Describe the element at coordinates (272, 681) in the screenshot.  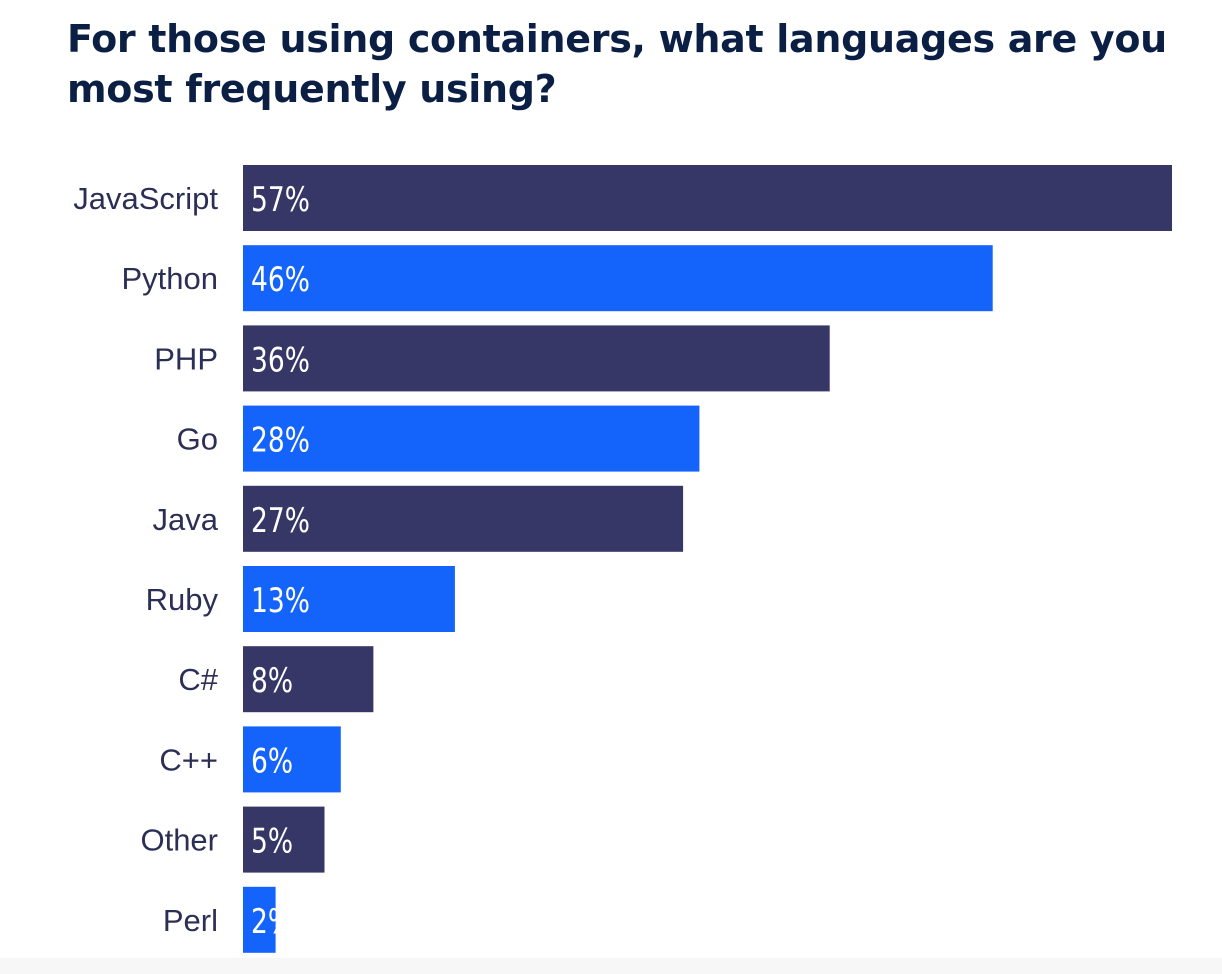
I see `value-label: 8%` at that location.